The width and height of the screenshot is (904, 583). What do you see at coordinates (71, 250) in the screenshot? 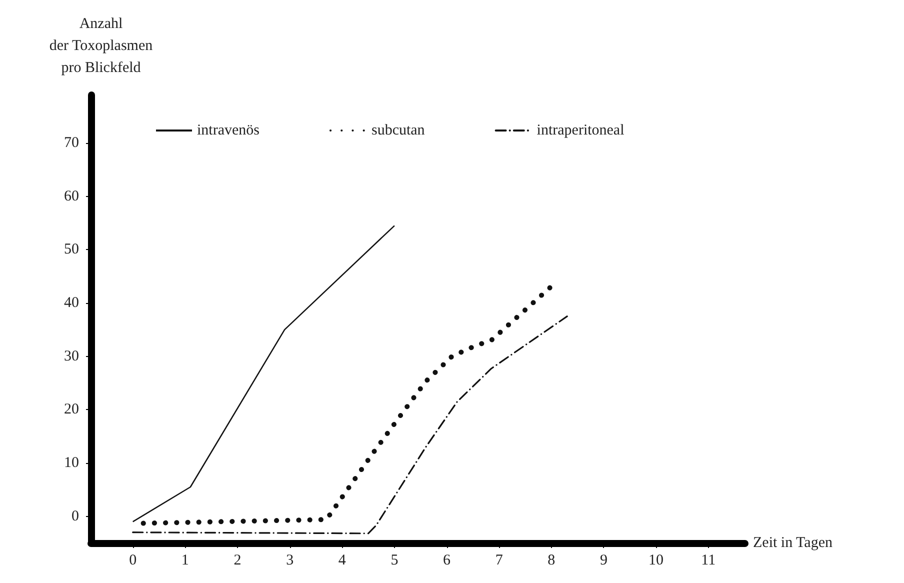
I see `y-tick-label: 50` at bounding box center [71, 250].